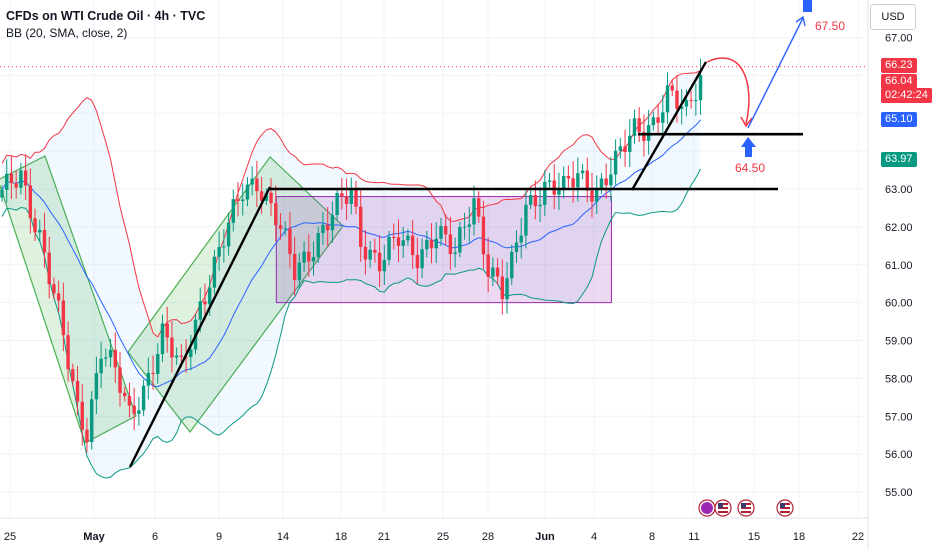  What do you see at coordinates (434, 530) in the screenshot?
I see `time-axis: 25 May 6 9 14 18 21 25 28 Jun 4 8 11 15 18 22` at bounding box center [434, 530].